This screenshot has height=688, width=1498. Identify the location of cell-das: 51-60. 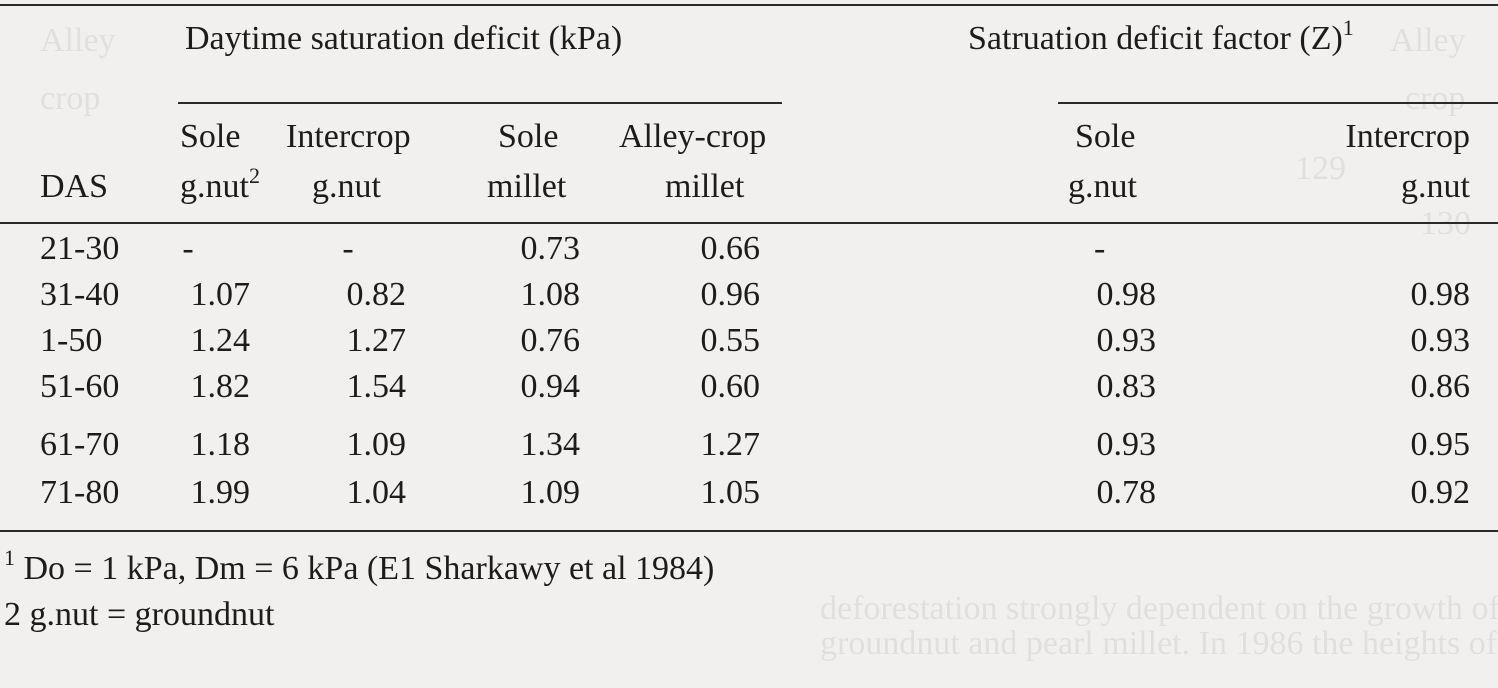
(80, 386).